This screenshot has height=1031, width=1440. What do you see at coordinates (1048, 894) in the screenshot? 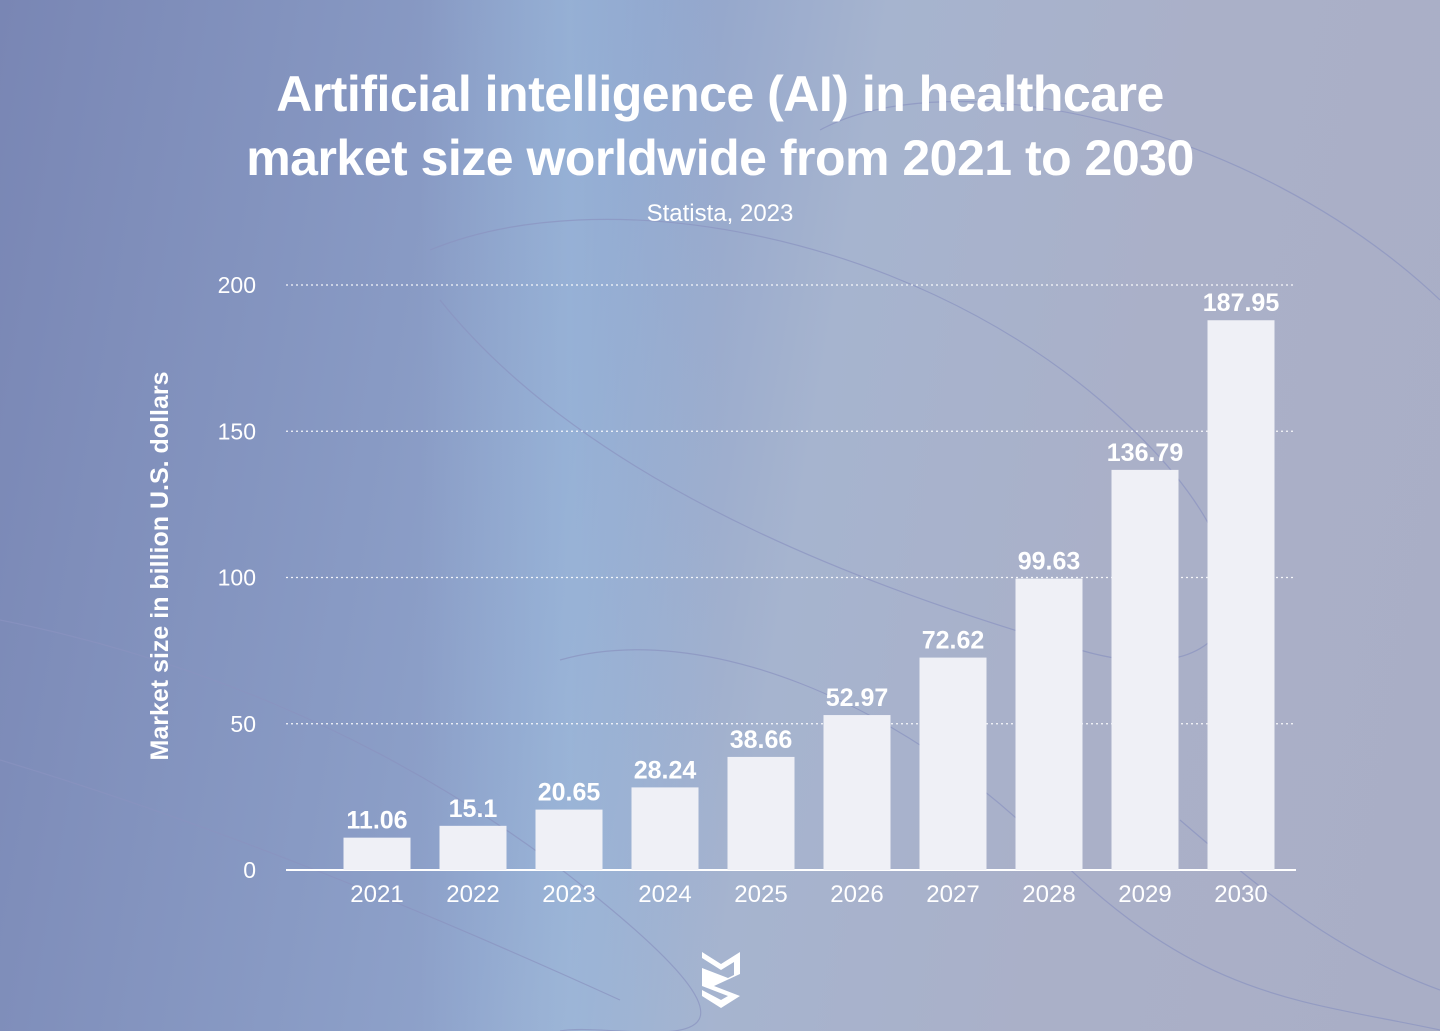
I see `x-tick-label: 2028` at bounding box center [1048, 894].